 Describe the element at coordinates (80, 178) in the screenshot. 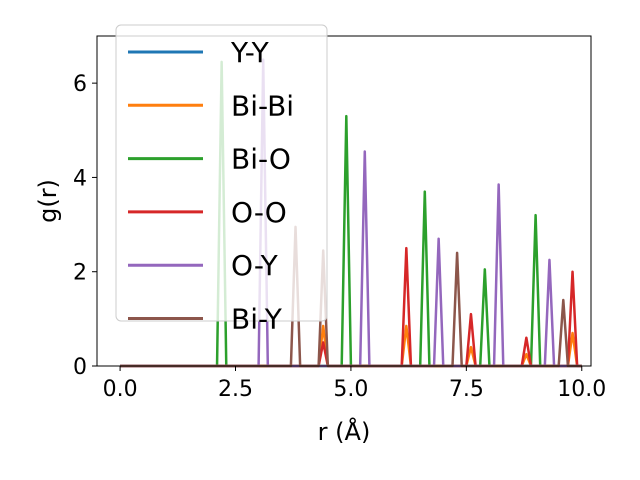

I see `y-tick-label: 4` at that location.